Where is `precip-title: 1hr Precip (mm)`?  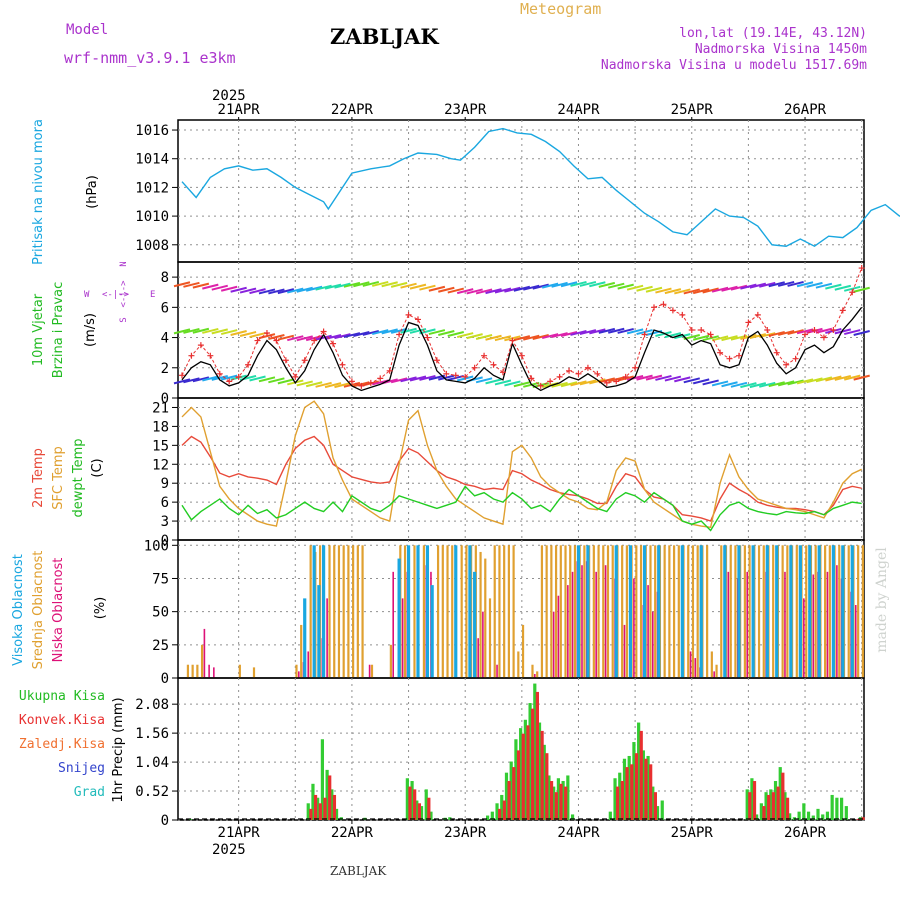
precip-title: 1hr Precip (mm) is located at coordinates (118, 749).